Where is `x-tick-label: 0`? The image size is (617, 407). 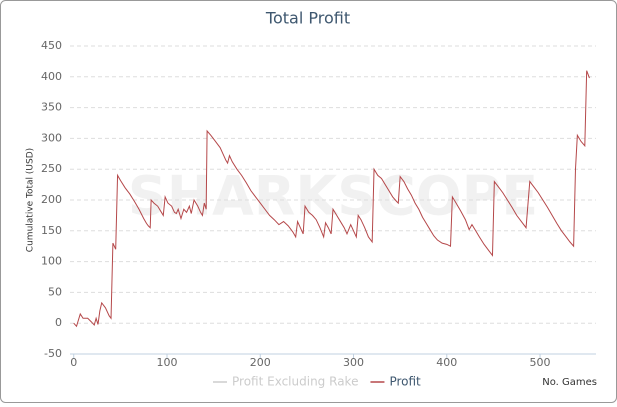 x-tick-label: 0 is located at coordinates (73, 362).